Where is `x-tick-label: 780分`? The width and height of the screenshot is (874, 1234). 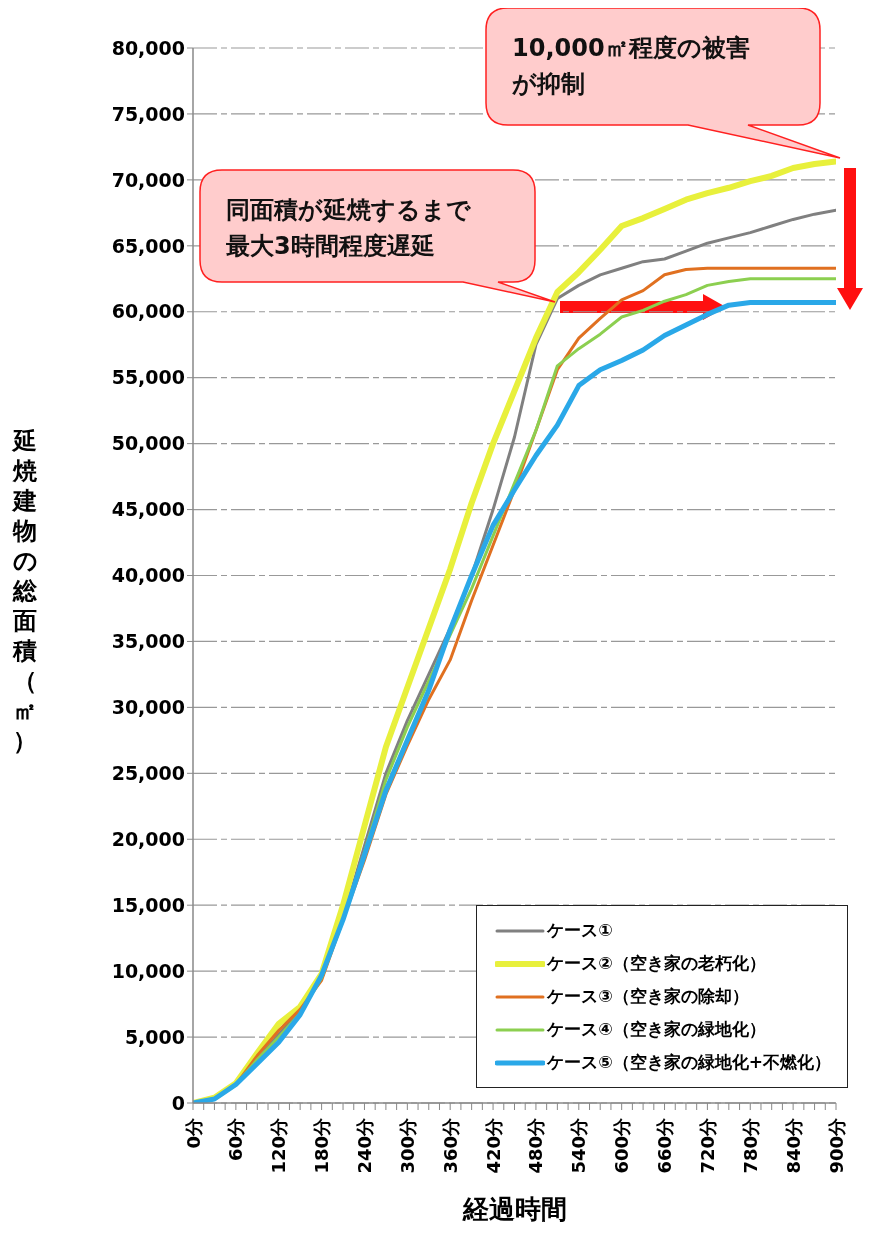 x-tick-label: 780分 is located at coordinates (750, 1145).